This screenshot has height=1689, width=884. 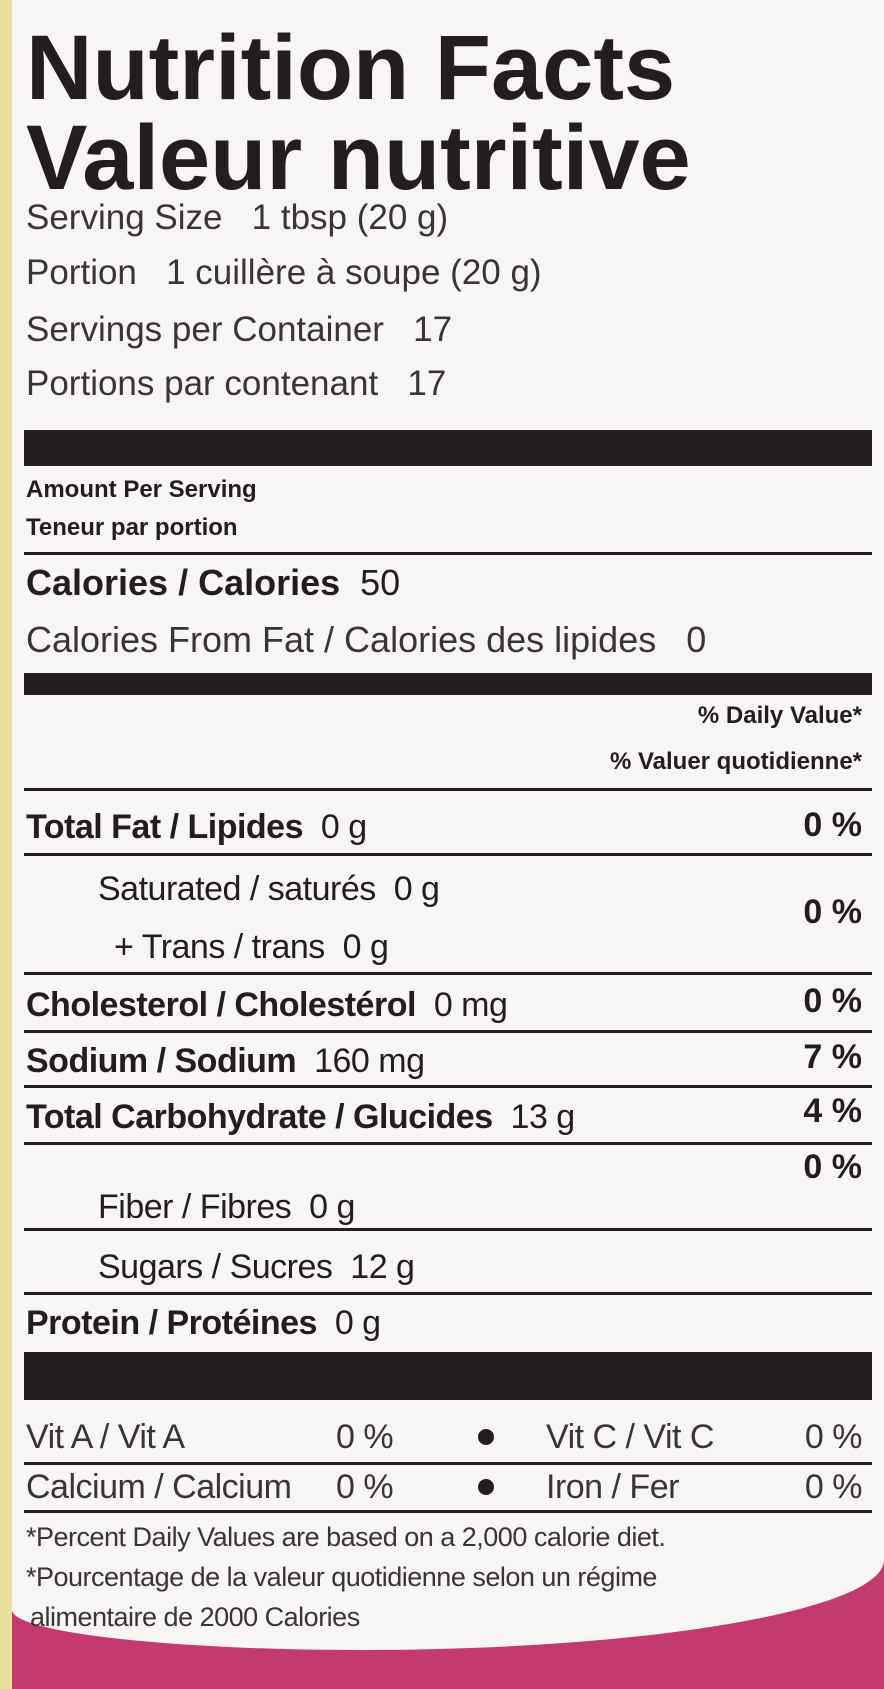 What do you see at coordinates (779, 715) in the screenshot?
I see `daily-value-header: % Daily Value*` at bounding box center [779, 715].